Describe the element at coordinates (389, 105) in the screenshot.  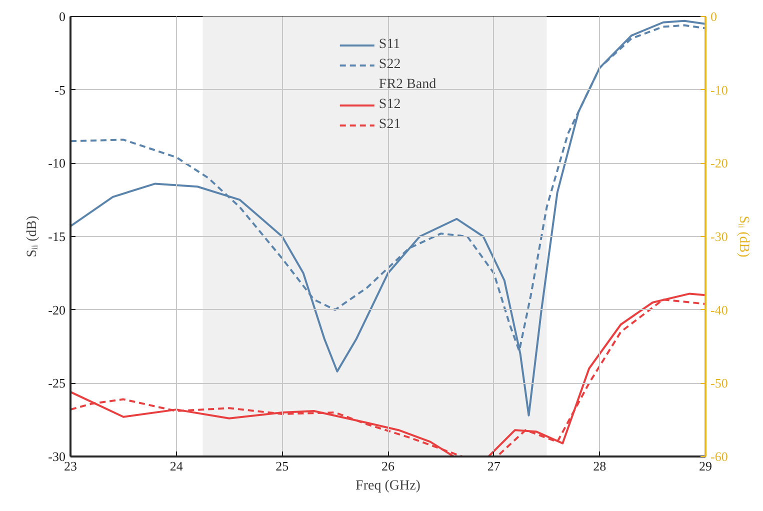
I see `legend-label: S12` at that location.